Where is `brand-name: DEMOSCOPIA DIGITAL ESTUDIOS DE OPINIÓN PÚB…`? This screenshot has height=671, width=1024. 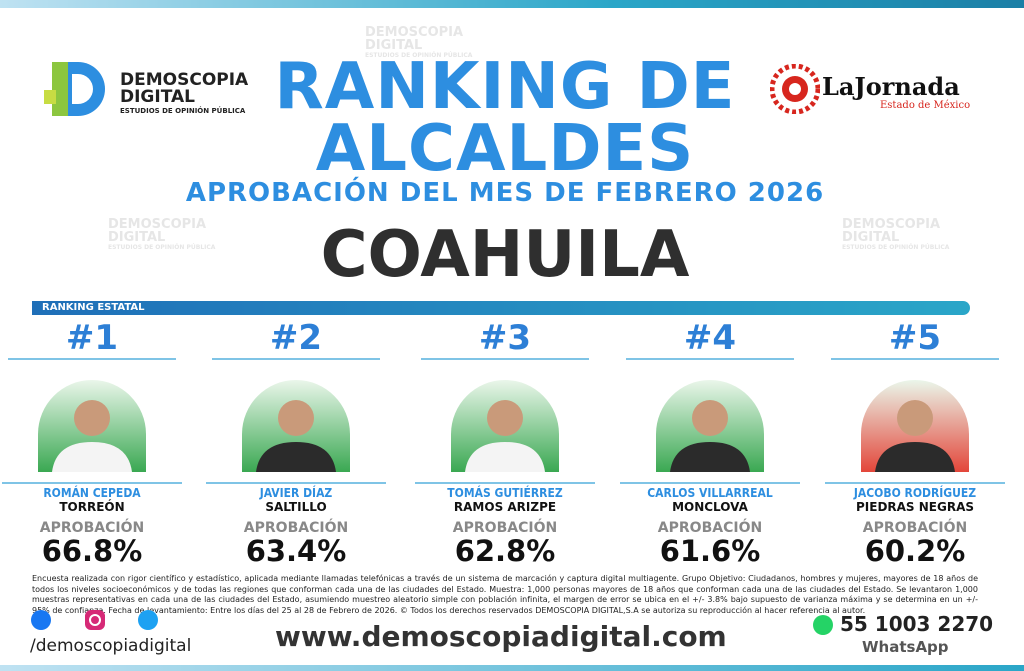 brand-name: DEMOSCOPIA DIGITAL ESTUDIOS DE OPINIÓN PÚB… is located at coordinates (184, 94).